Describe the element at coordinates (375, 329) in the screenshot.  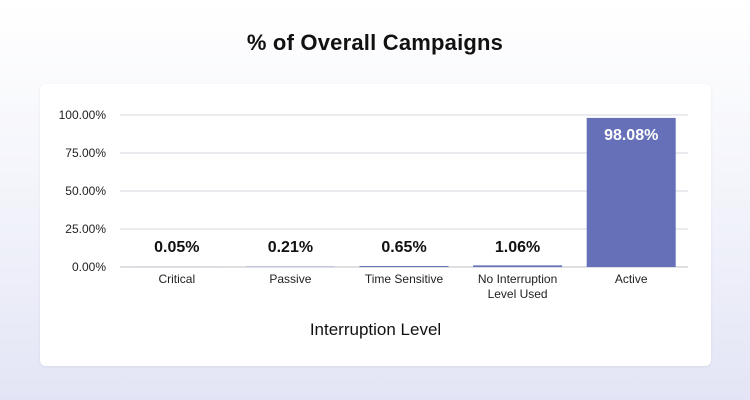
I see `x-axis-label: Interruption Level` at that location.